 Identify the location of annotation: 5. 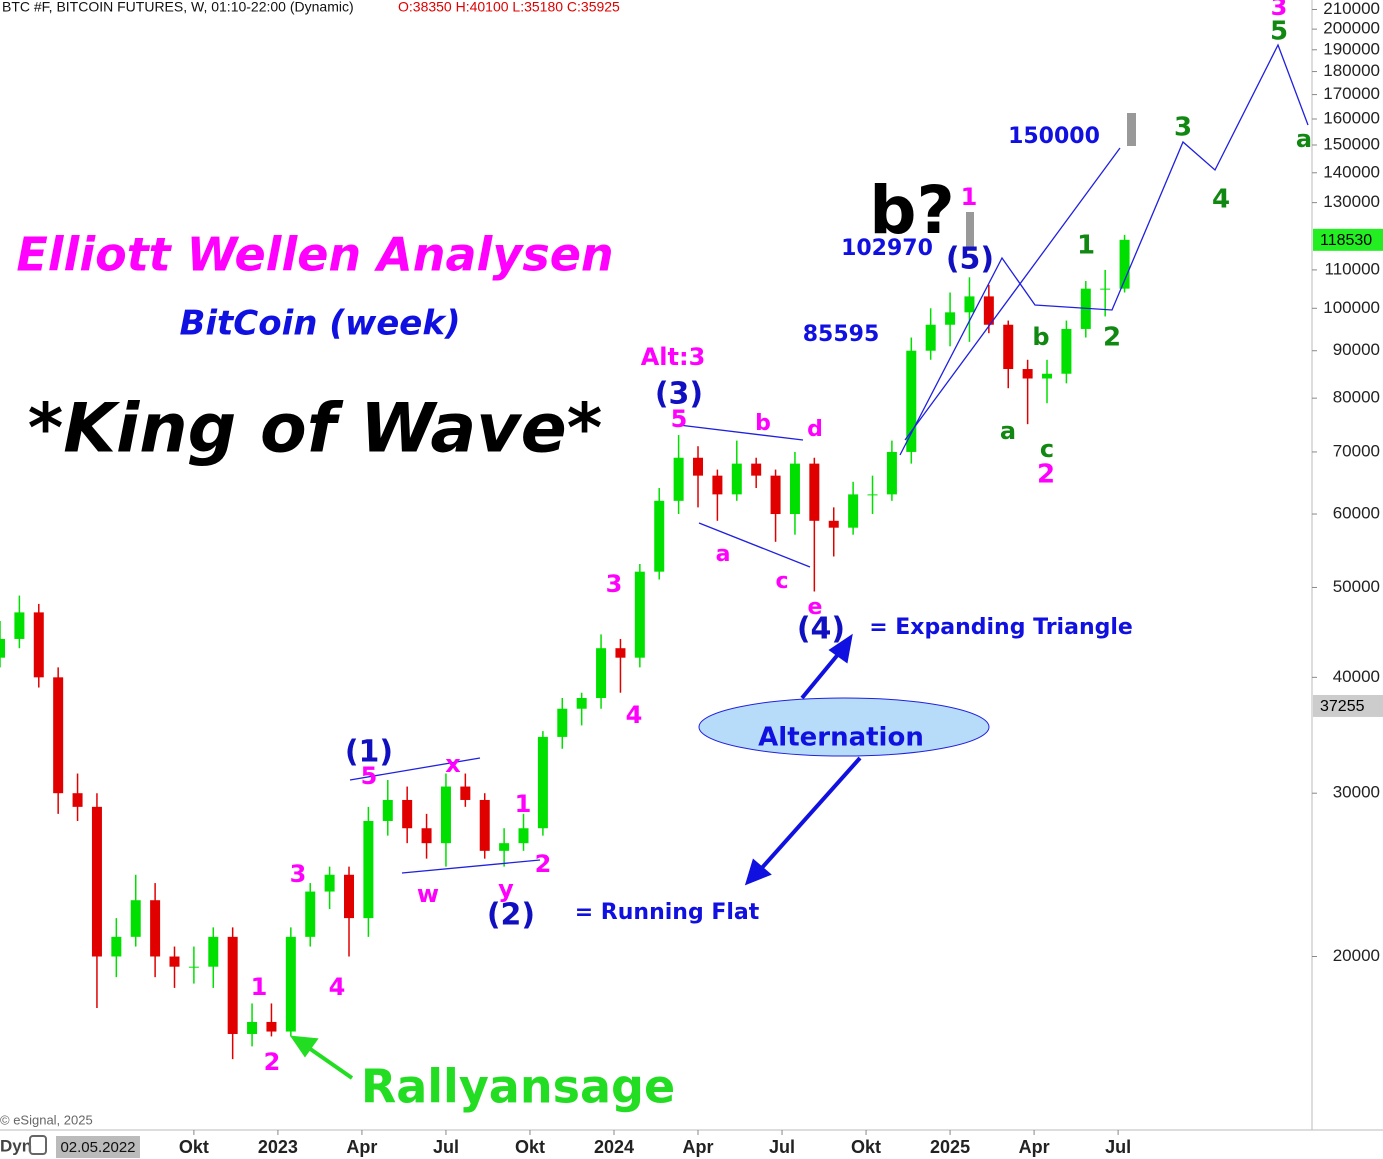
(1279, 32).